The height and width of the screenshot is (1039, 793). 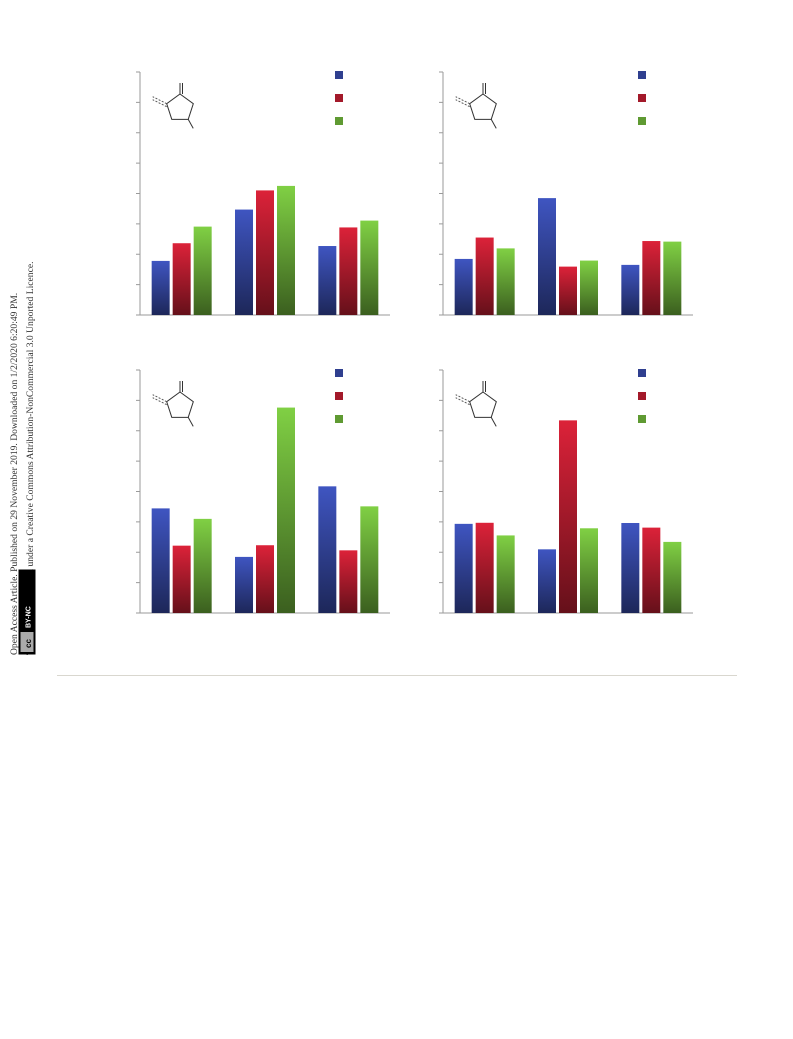 I want to click on cc-license-badge: cc BY-NC, so click(x=27, y=612).